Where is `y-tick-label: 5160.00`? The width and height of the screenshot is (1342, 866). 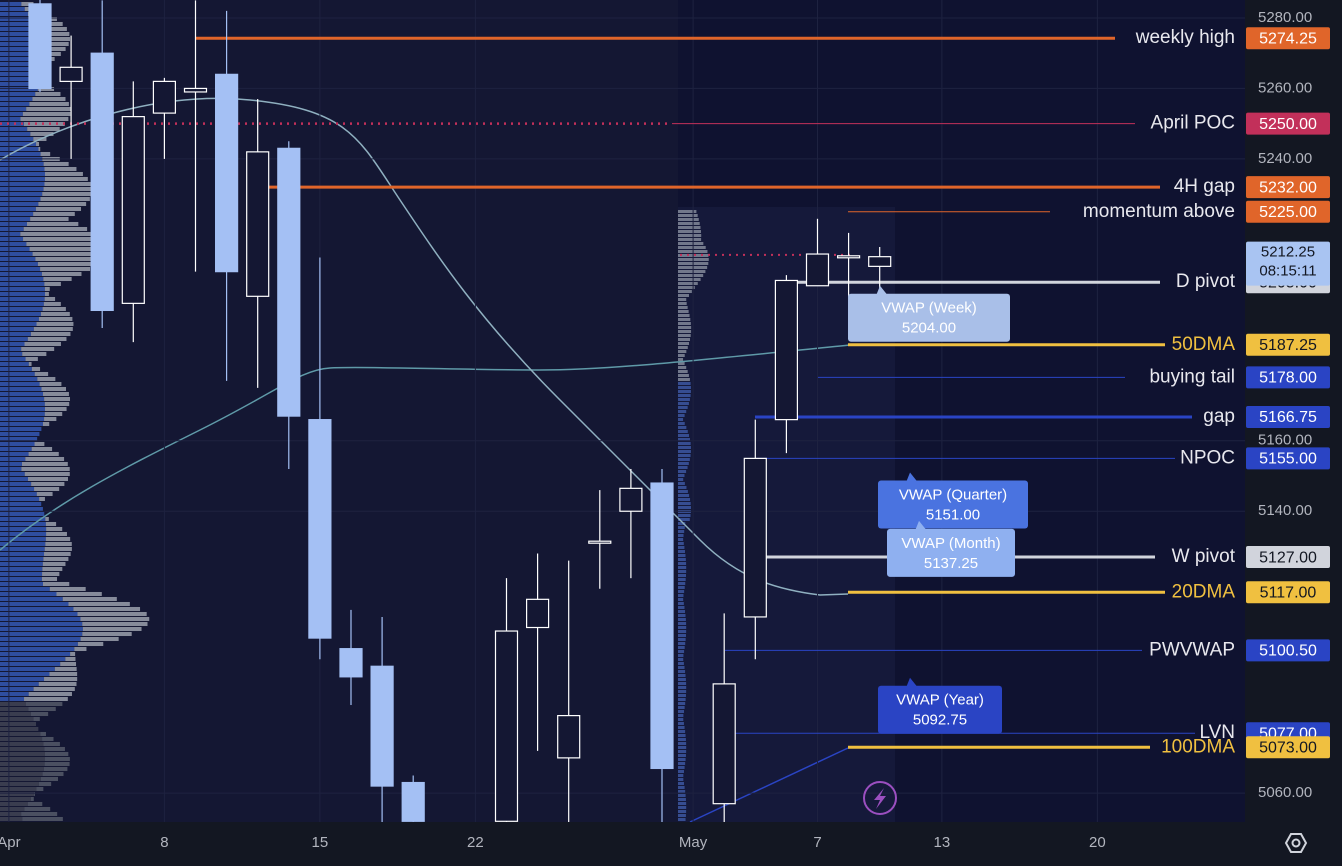 y-tick-label: 5160.00 is located at coordinates (1285, 440).